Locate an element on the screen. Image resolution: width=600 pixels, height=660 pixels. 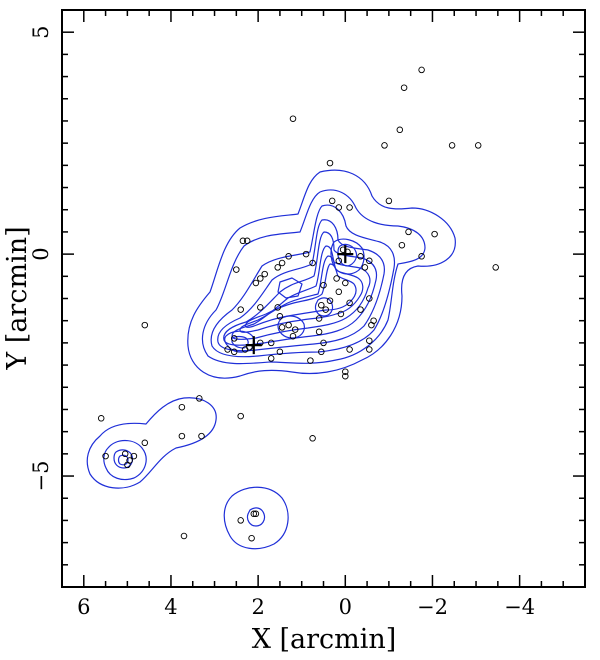
contour-lower-left-outer is located at coordinates (151, 443).